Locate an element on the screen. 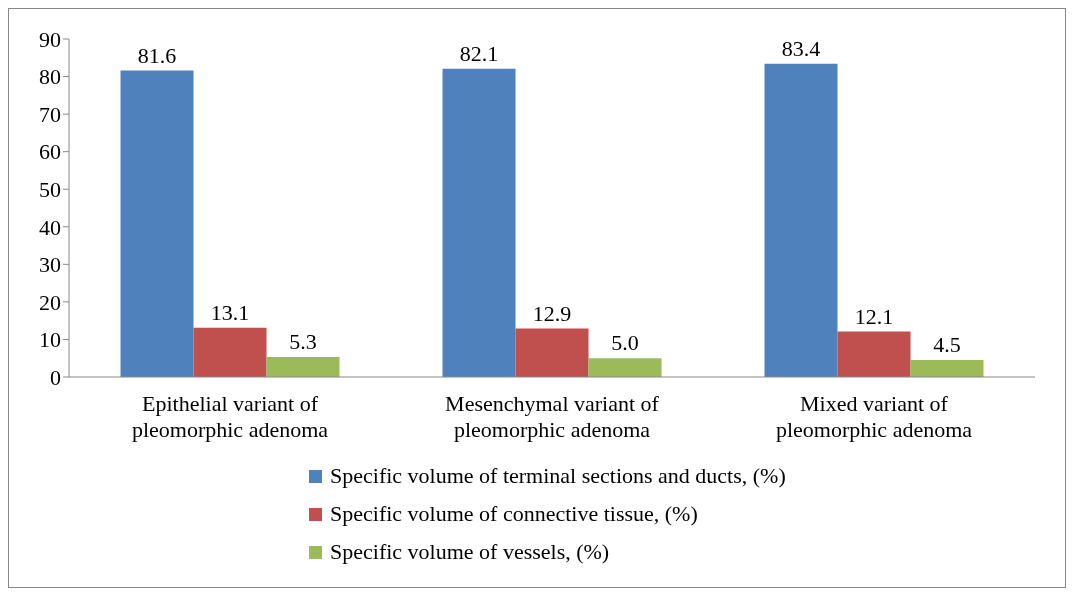  x-tick-label: Epithelial variant of pleomorphic adenoma is located at coordinates (230, 416).